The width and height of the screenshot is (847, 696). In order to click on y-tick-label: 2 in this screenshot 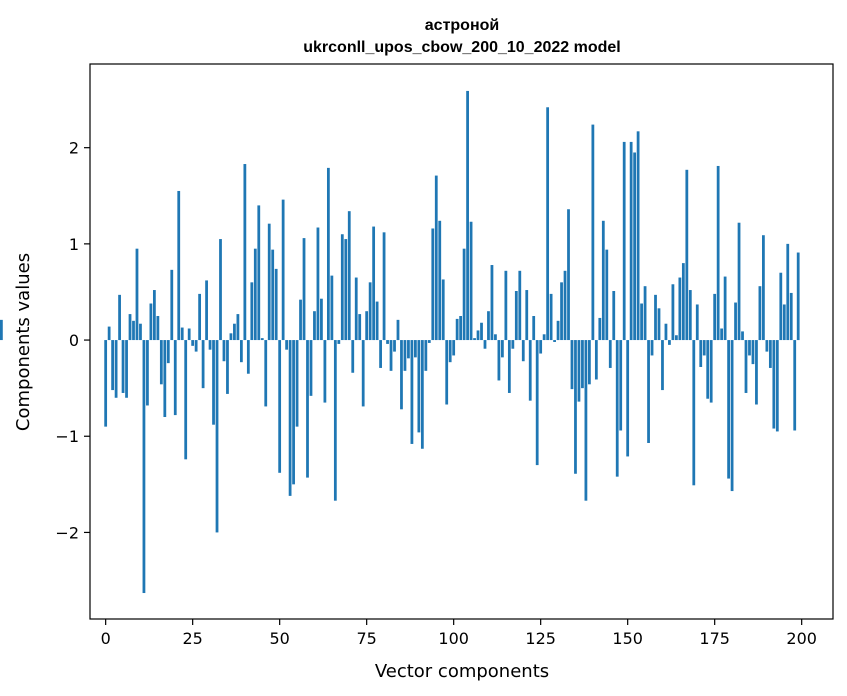, I will do `click(74, 148)`.